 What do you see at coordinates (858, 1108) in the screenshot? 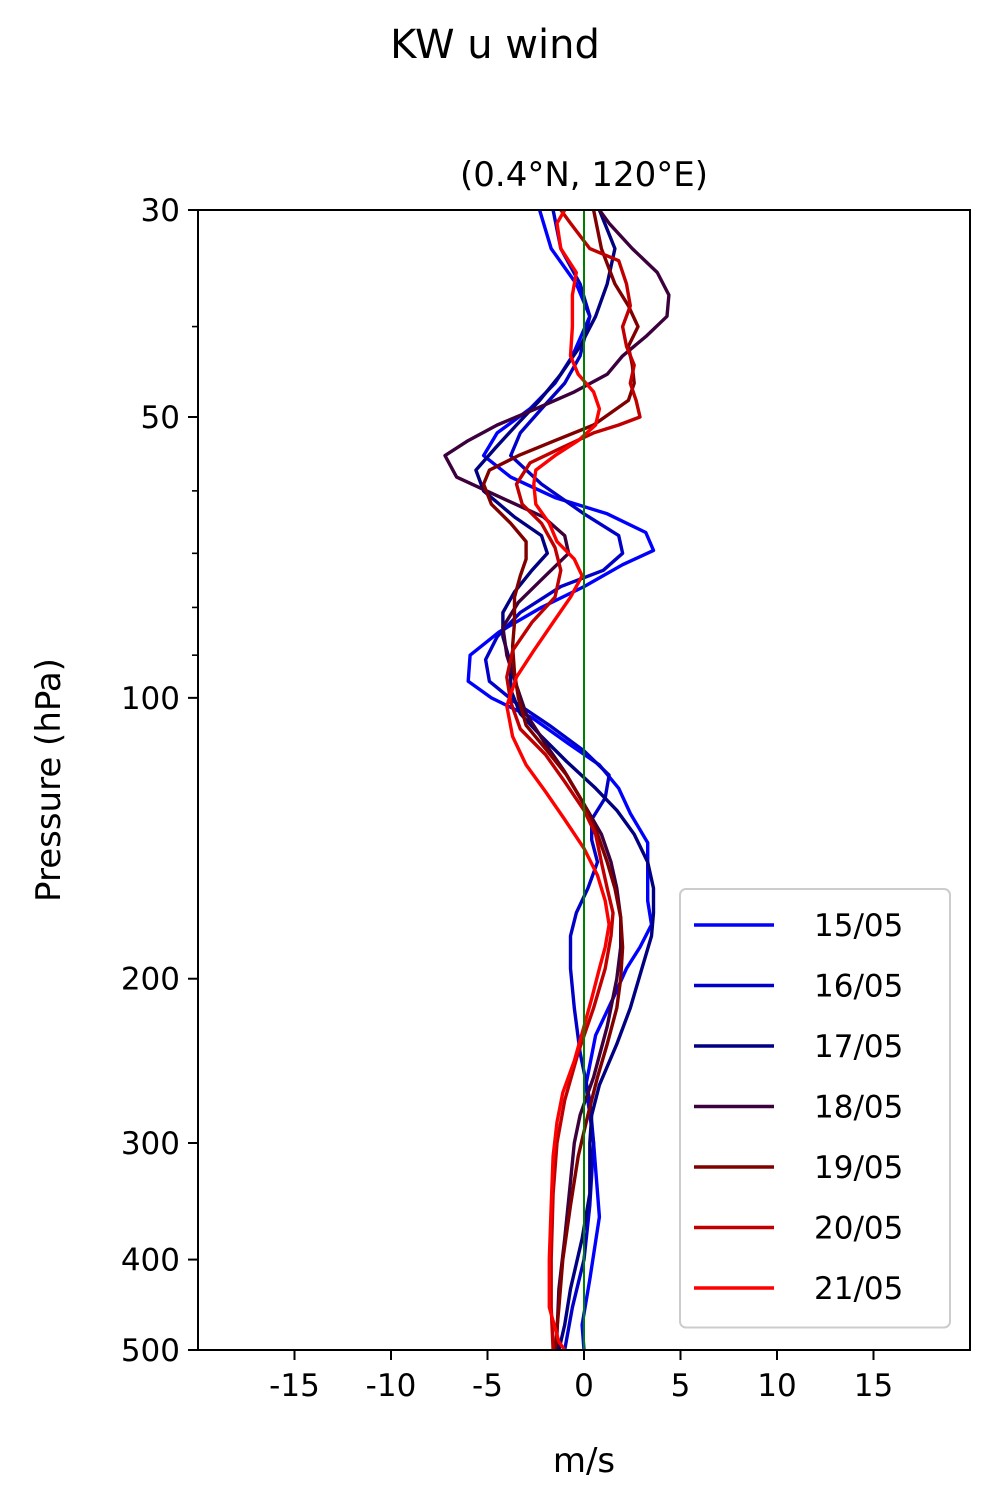
I see `legend-label: 18/05` at bounding box center [858, 1108].